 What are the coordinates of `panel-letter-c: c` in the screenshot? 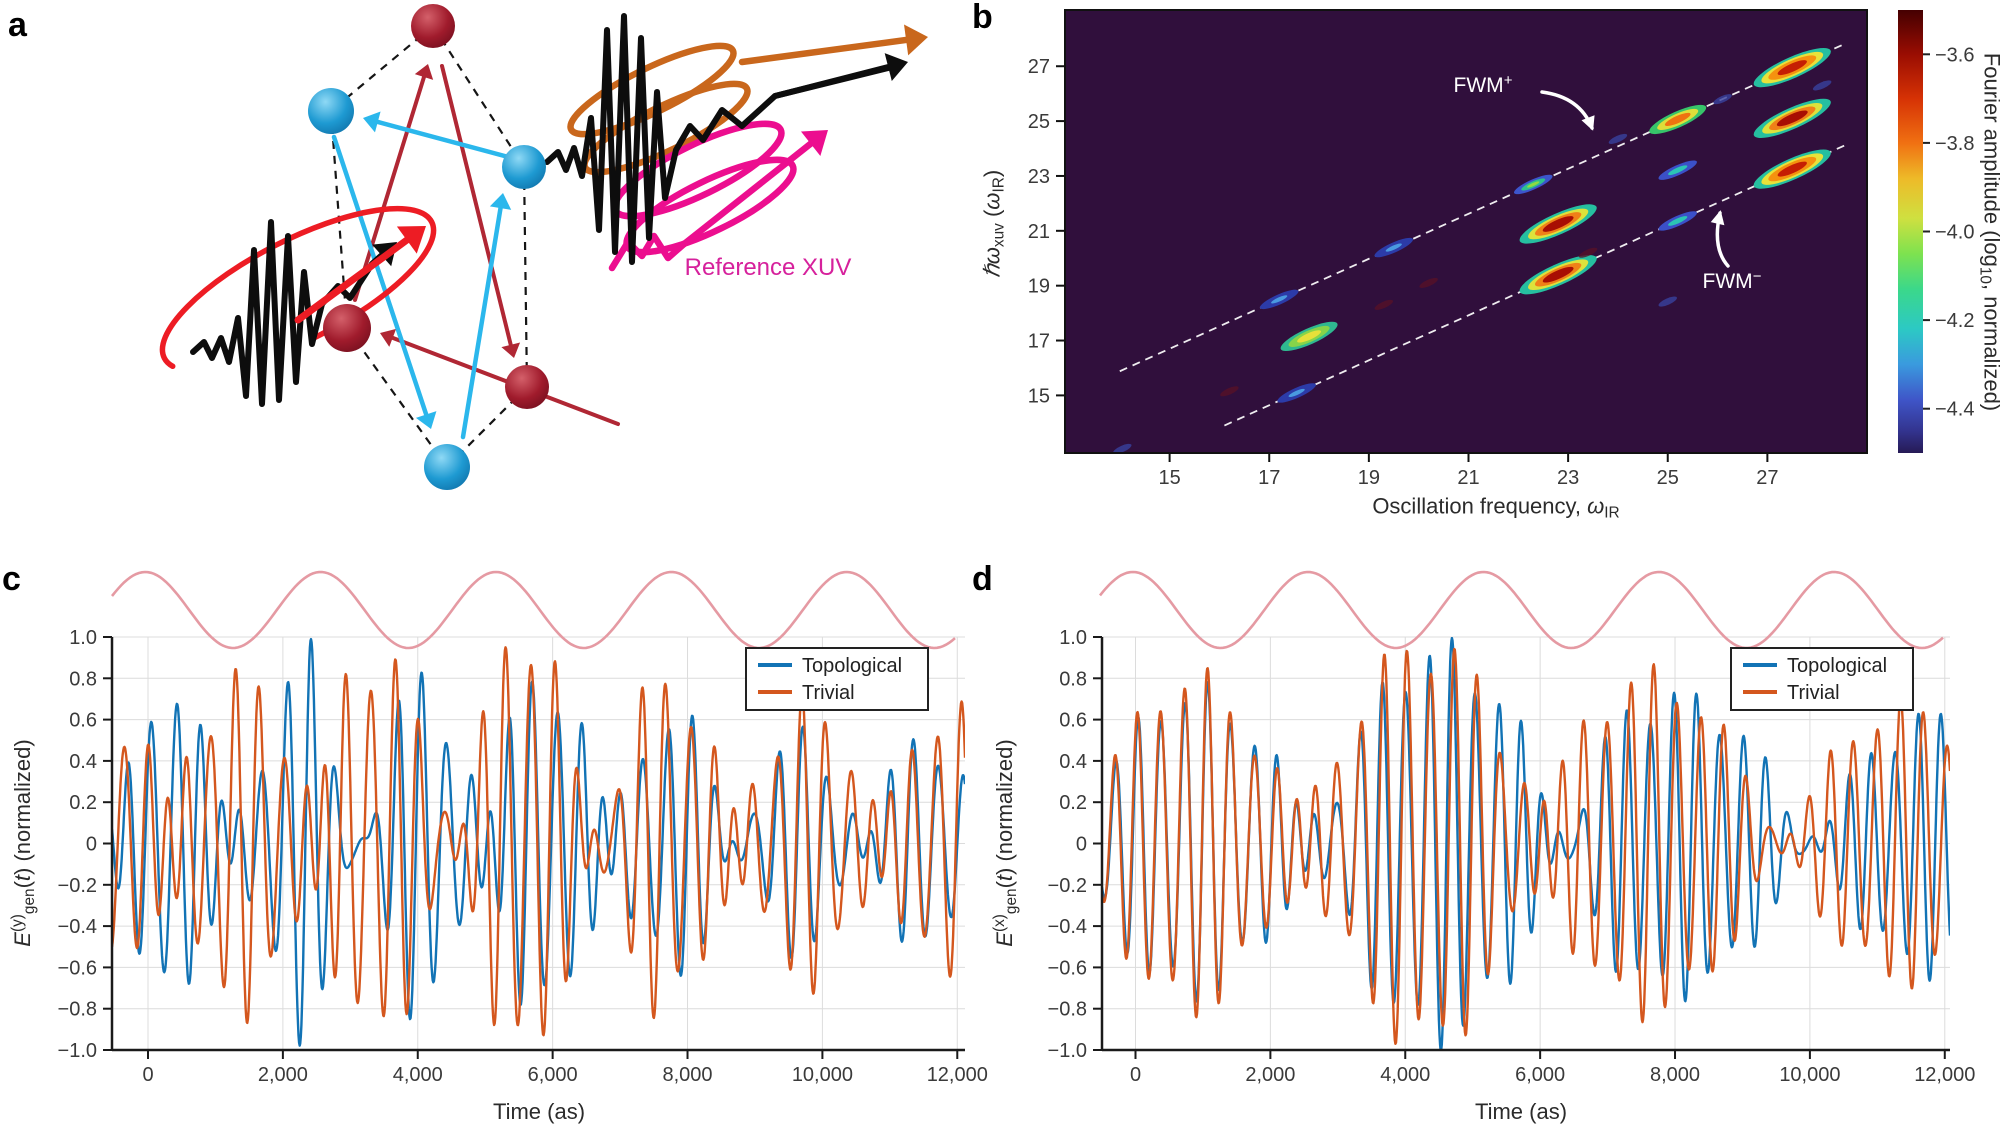 It's located at (11, 579).